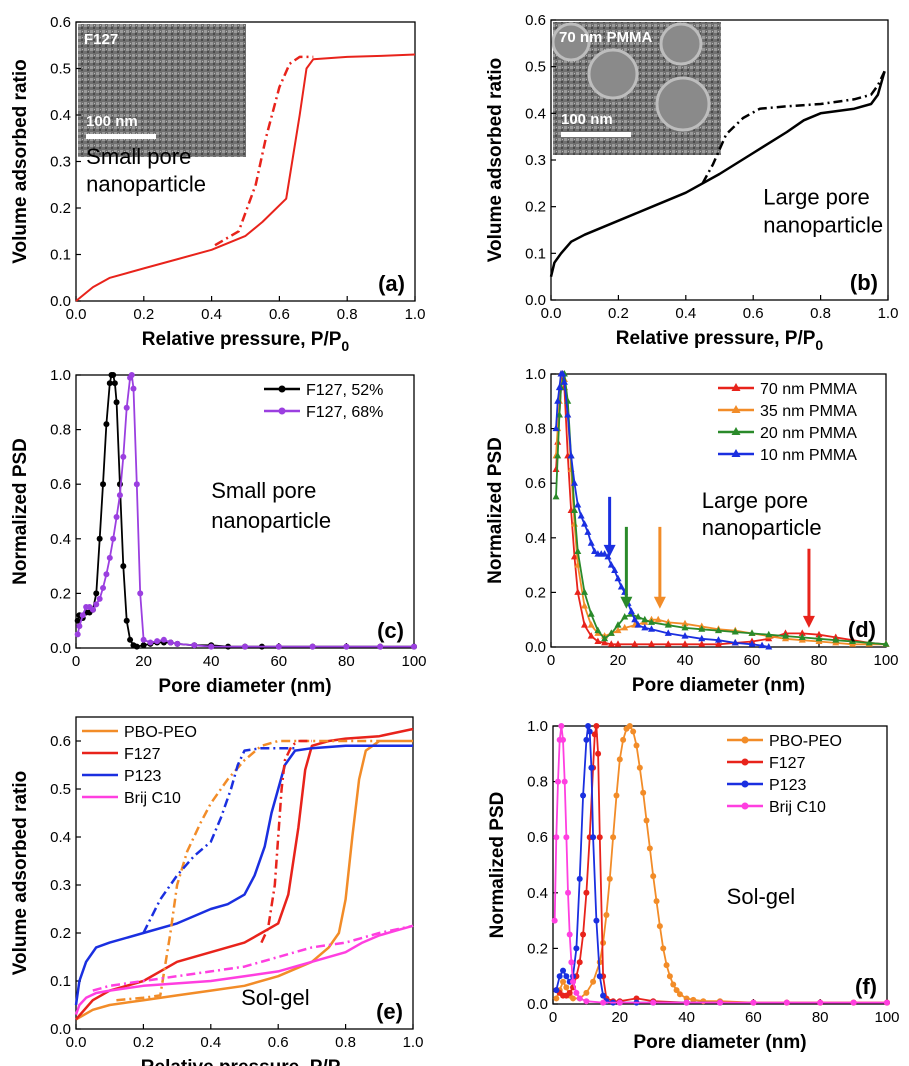  What do you see at coordinates (596, 134) in the screenshot?
I see `scale-bar` at bounding box center [596, 134].